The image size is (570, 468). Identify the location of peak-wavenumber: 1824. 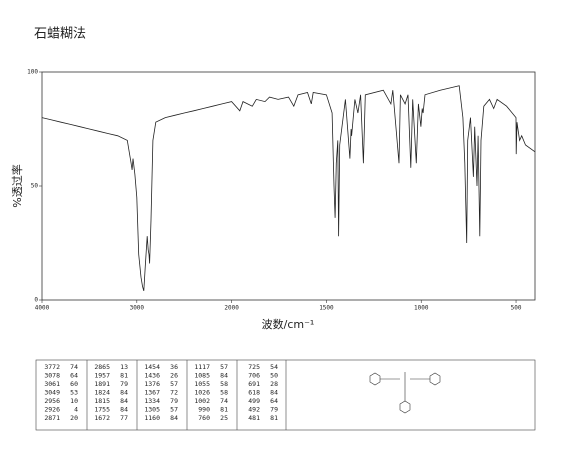
(102, 393).